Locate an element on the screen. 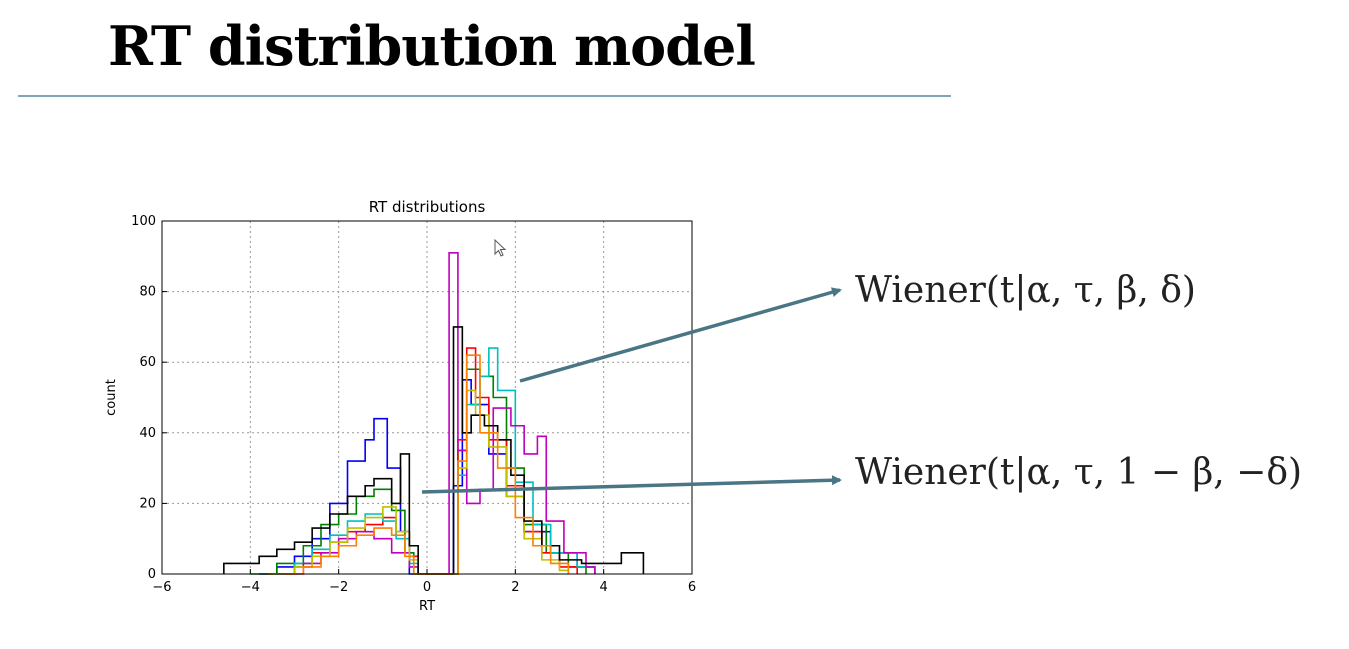  arrow-to-upper-wiener is located at coordinates (680, 335).